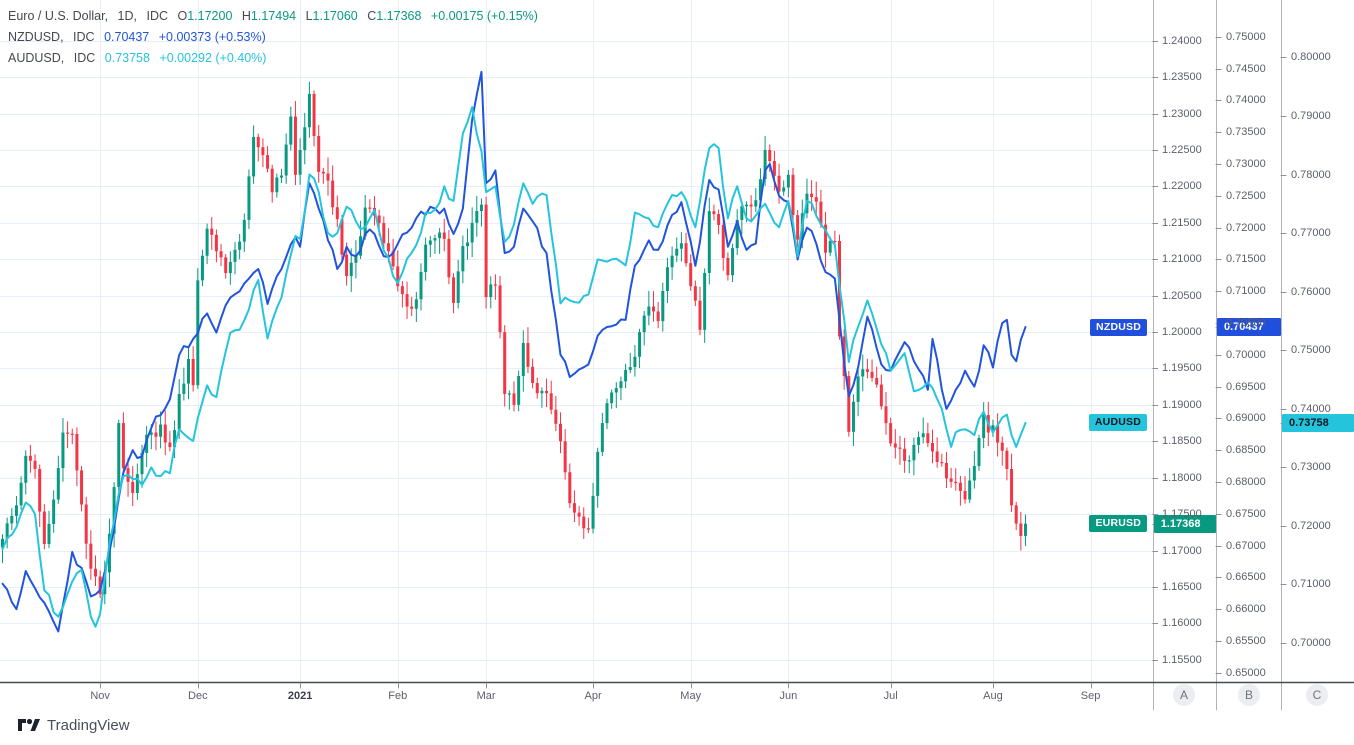  I want to click on watermark-text: TradingView, so click(88, 725).